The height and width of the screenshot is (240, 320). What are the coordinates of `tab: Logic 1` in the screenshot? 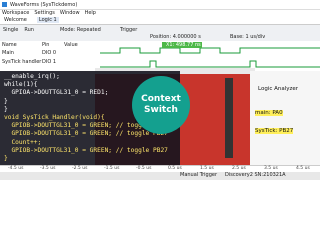 It's located at (47, 20).